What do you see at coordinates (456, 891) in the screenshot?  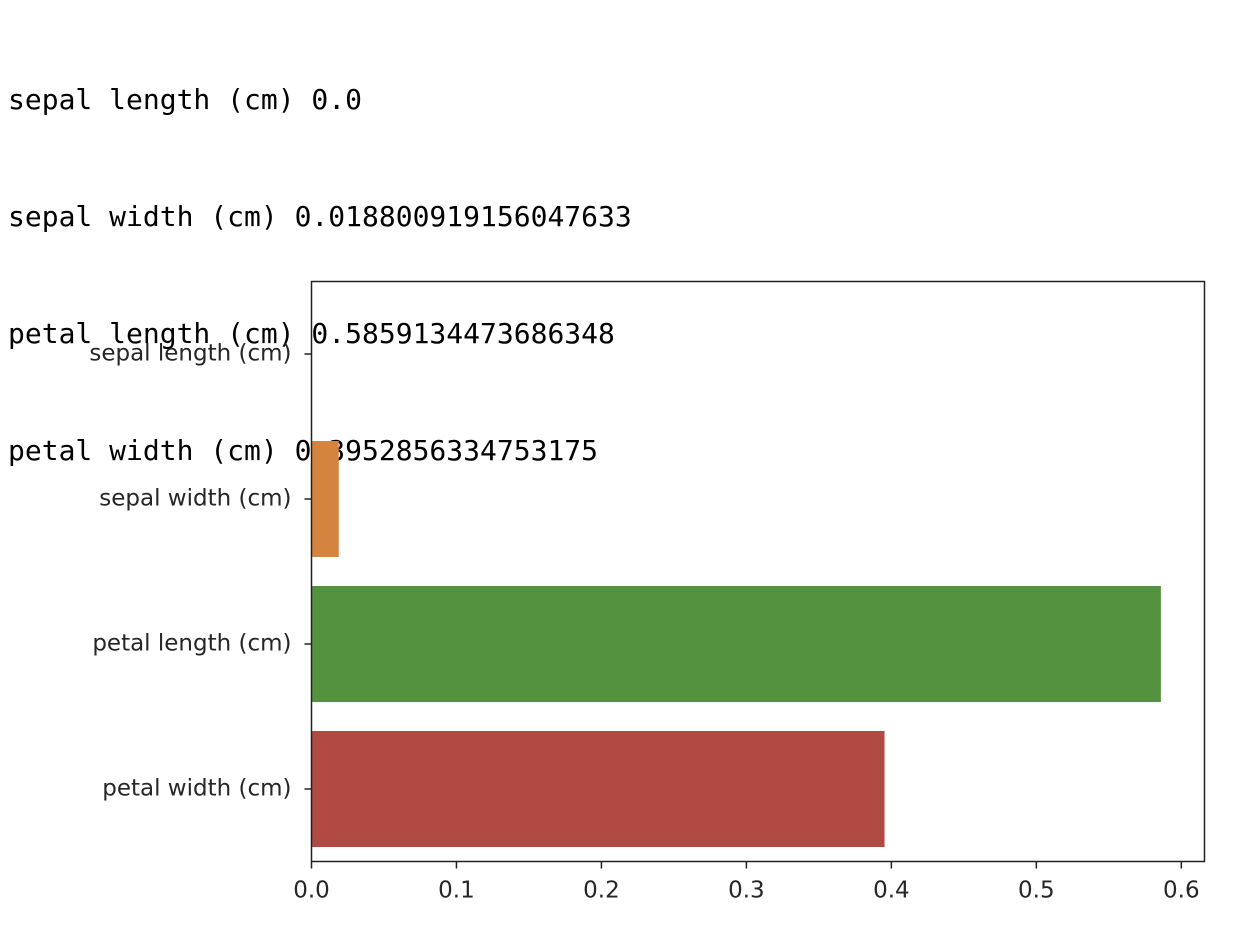 I see `x-tick-label: 0.1` at bounding box center [456, 891].